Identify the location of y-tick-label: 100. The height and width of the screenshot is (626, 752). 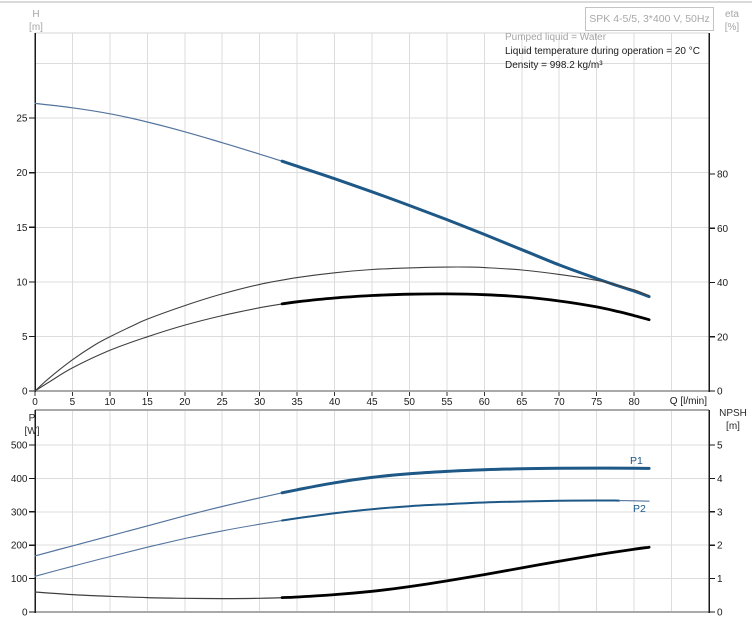
(19, 579).